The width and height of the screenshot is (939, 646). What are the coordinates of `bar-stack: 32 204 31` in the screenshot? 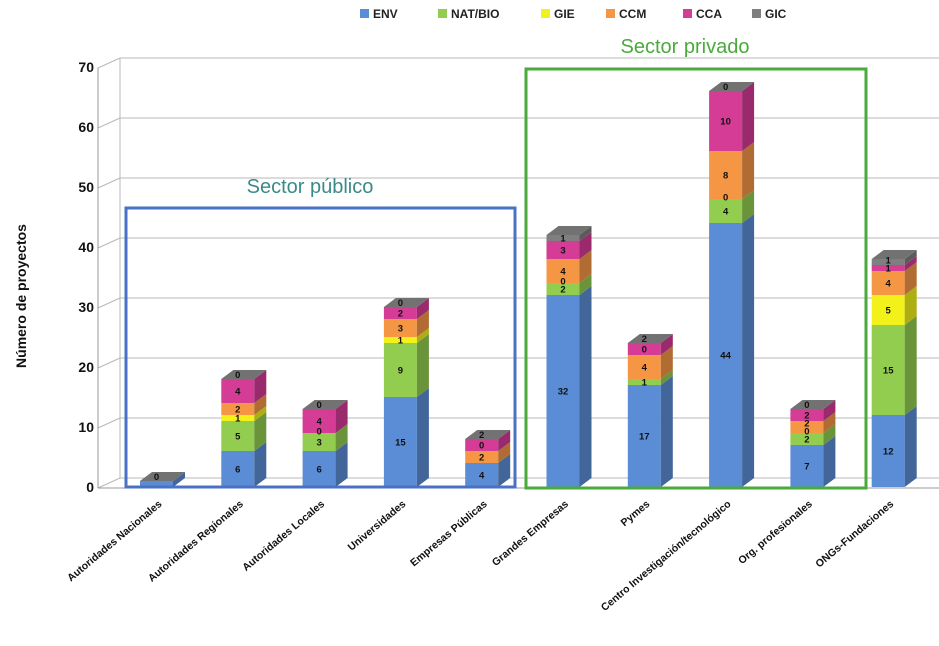 It's located at (569, 356).